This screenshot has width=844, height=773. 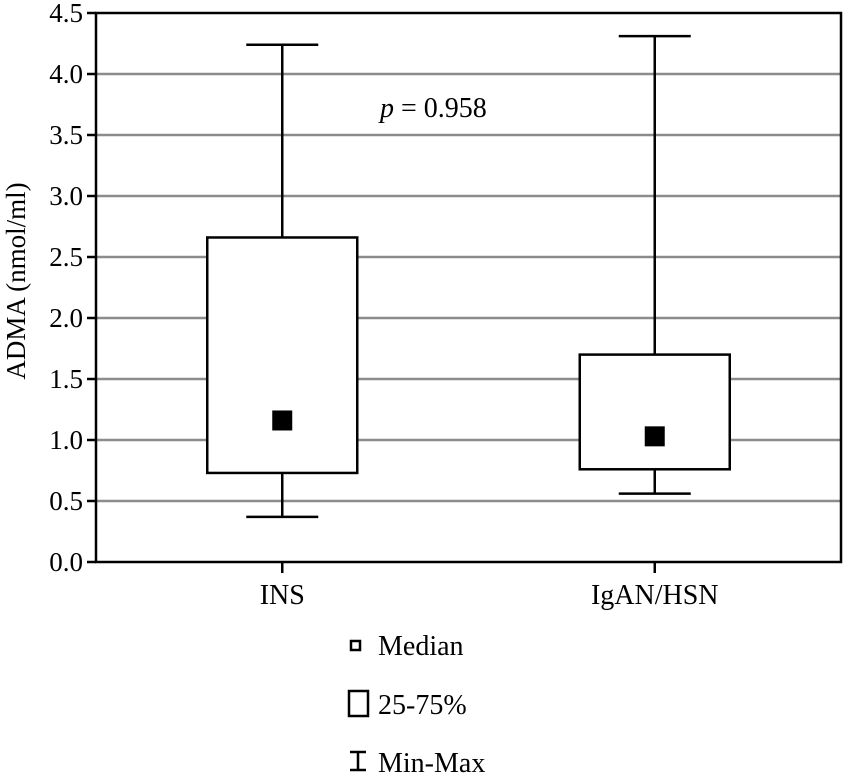 I want to click on y-tick-label: 4.0, so click(x=66, y=74).